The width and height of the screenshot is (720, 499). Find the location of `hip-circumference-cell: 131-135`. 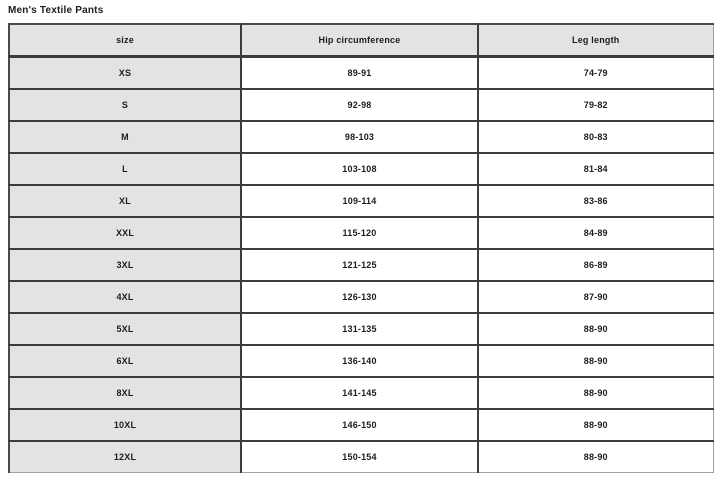

hip-circumference-cell: 131-135 is located at coordinates (359, 329).